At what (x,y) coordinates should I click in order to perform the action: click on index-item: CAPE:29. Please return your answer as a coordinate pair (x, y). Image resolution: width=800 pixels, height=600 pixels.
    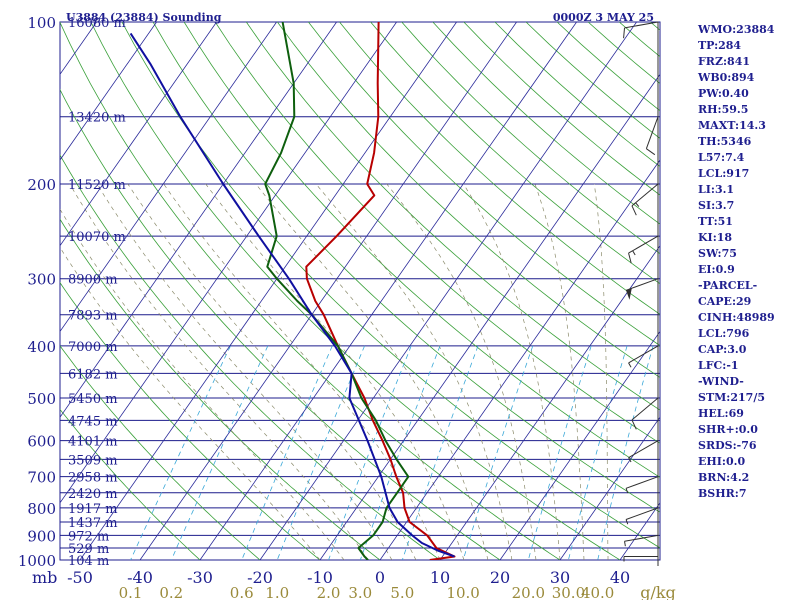
    Looking at the image, I should click on (725, 301).